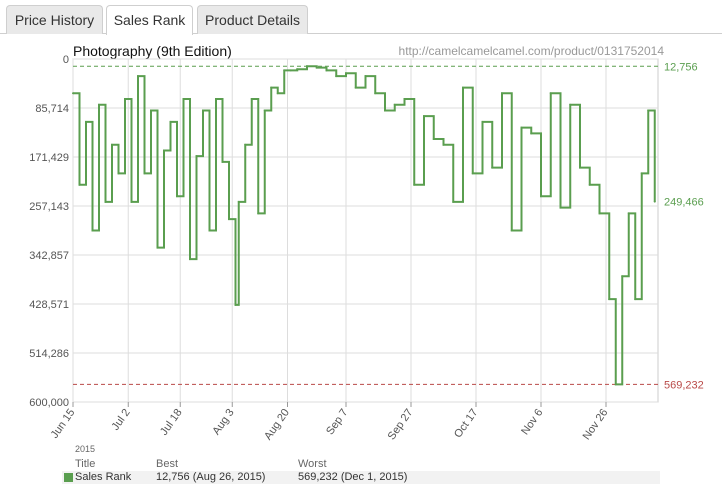  Describe the element at coordinates (68, 477) in the screenshot. I see `series-swatch` at that location.